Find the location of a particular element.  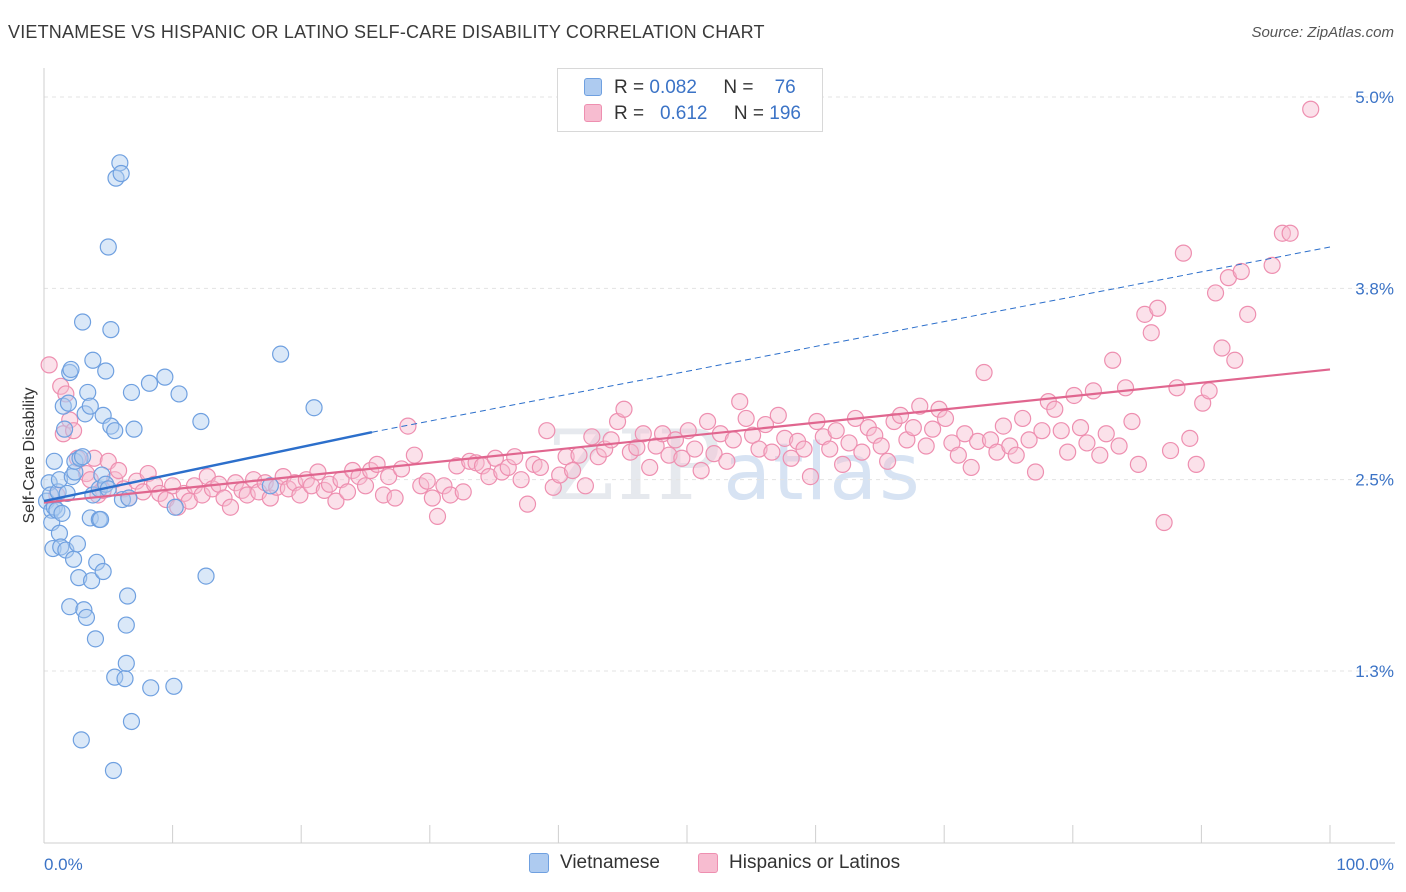

legend-r-value: 0.612 is located at coordinates (683, 113).